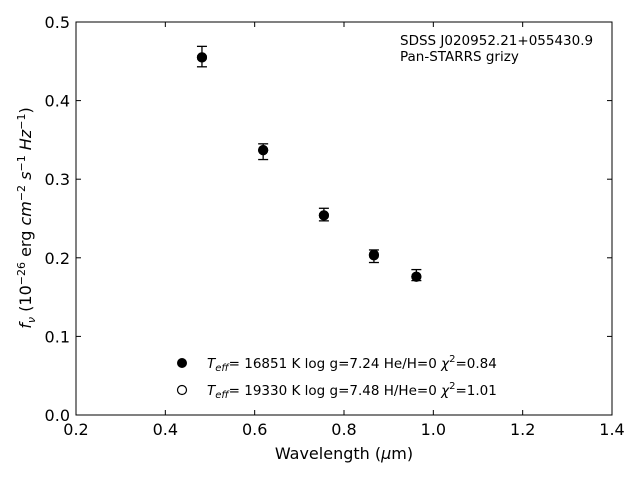  I want to click on x-tick-label: 0.8, so click(343, 429).